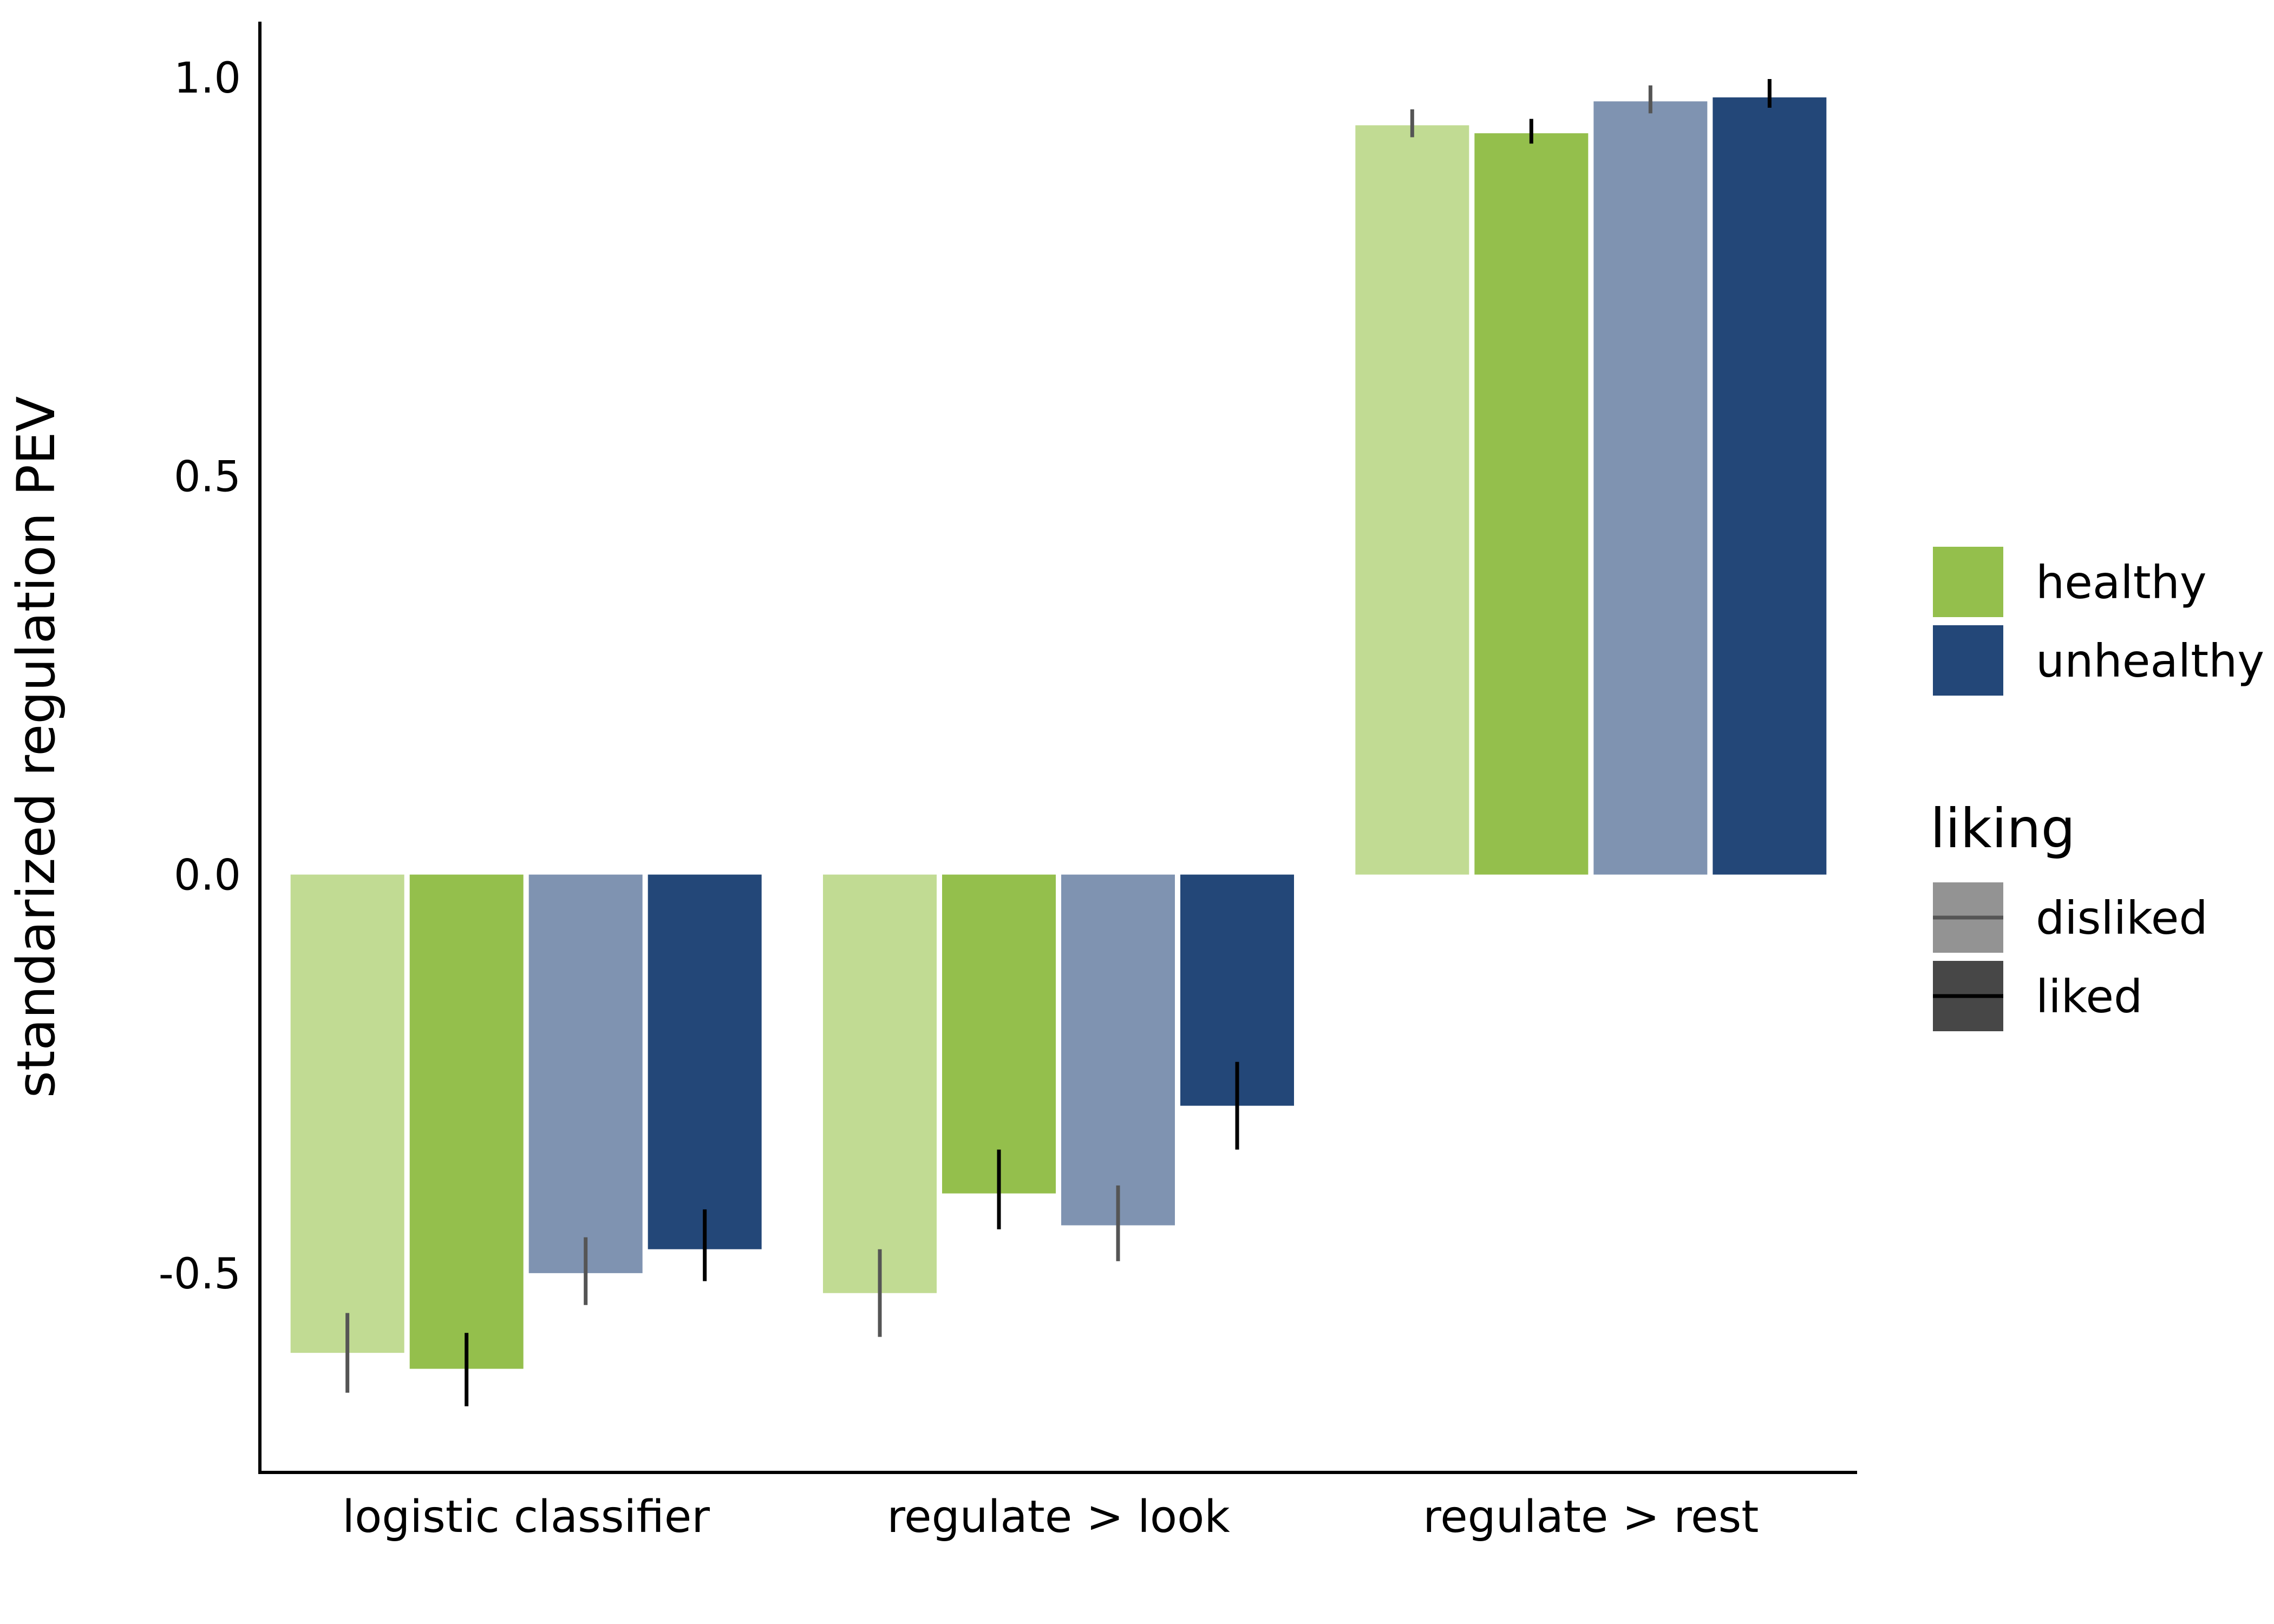  I want to click on y-axis-label: standarized regulation PEV, so click(36, 747).